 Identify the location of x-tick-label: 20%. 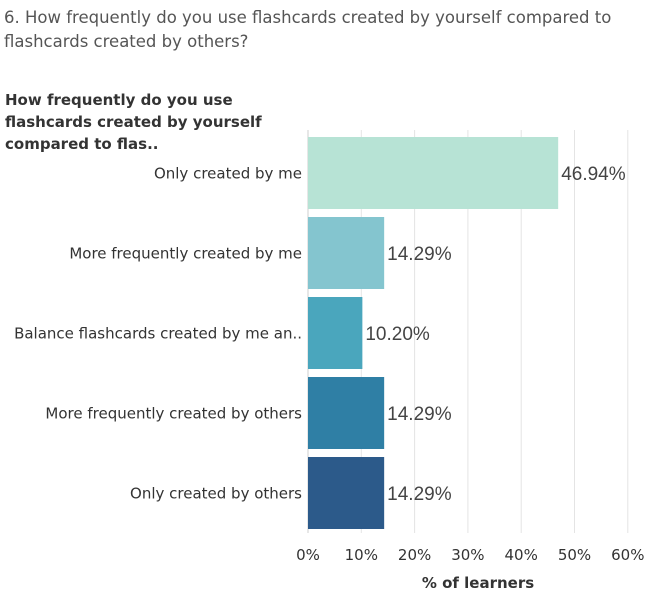
(414, 555).